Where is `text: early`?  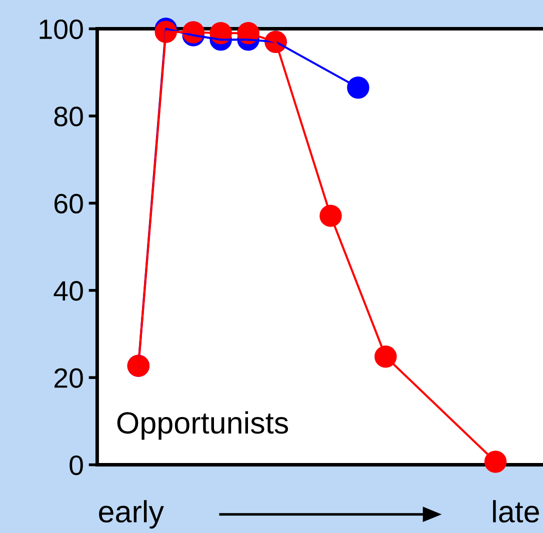 text: early is located at coordinates (131, 514).